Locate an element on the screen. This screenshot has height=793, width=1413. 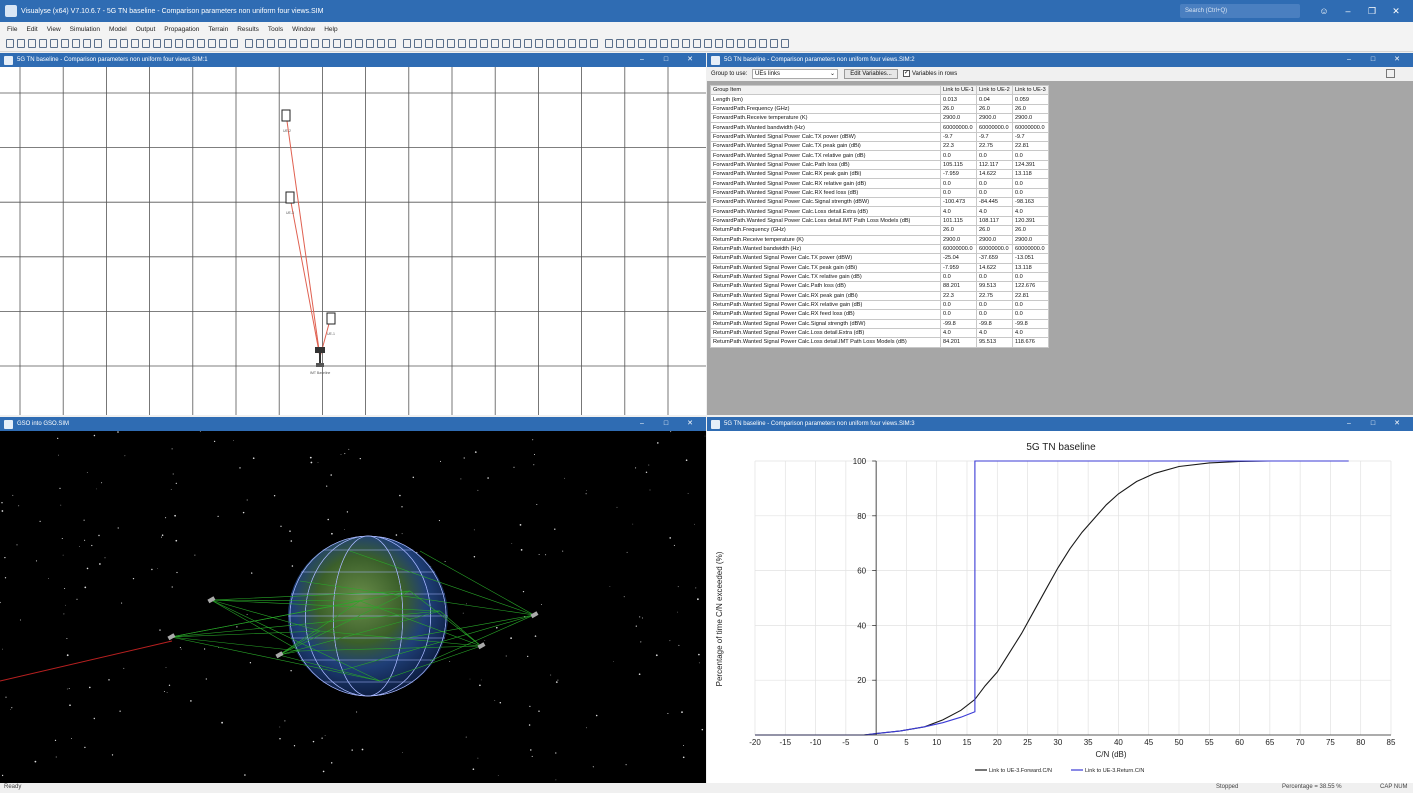
menu-window: Window is located at coordinates (304, 29).